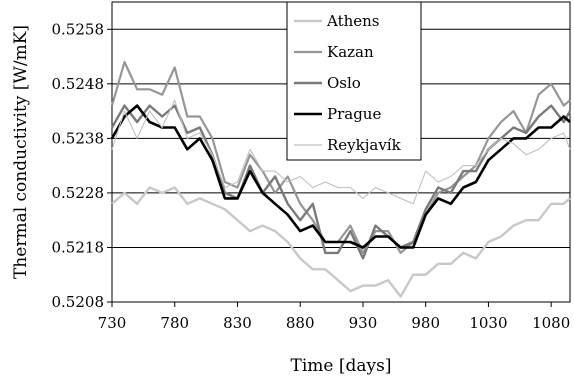 This screenshot has width=574, height=381. What do you see at coordinates (353, 21) in the screenshot?
I see `legend-label-athens: Athens` at bounding box center [353, 21].